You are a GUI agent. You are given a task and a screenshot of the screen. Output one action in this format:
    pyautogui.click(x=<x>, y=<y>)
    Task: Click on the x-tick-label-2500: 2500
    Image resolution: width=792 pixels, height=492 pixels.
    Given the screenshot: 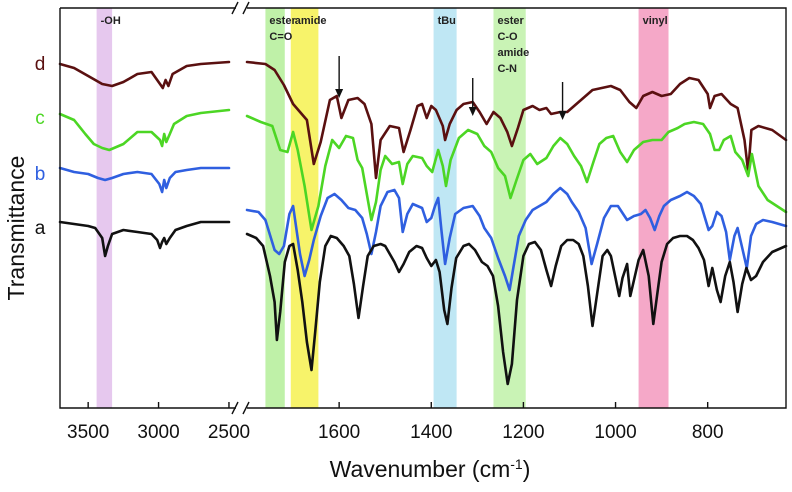 What is the action you would take?
    pyautogui.click(x=229, y=432)
    